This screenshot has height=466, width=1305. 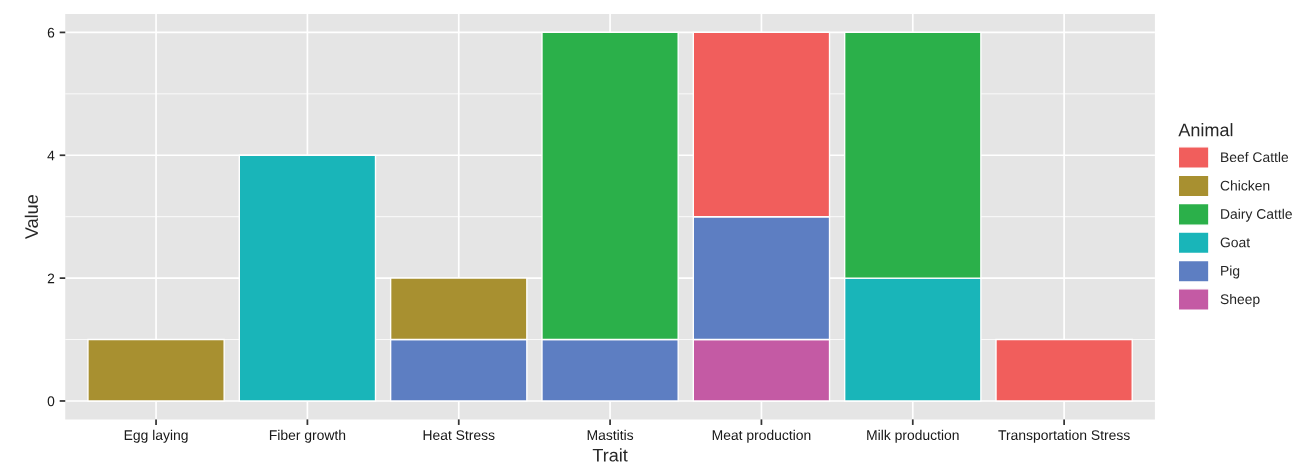 What do you see at coordinates (1230, 272) in the screenshot?
I see `legend-label: Pig` at bounding box center [1230, 272].